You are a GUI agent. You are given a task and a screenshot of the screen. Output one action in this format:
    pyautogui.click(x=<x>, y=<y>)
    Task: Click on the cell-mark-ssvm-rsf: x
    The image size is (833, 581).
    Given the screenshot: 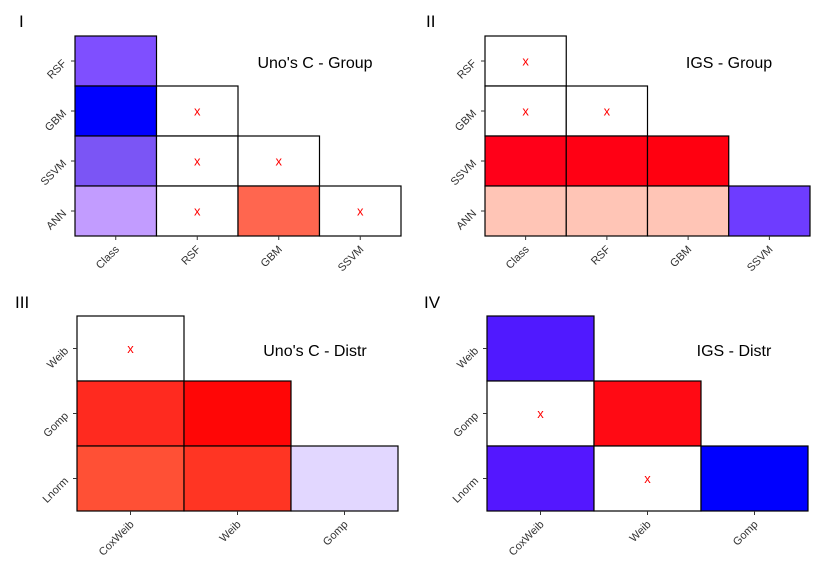 What is the action you would take?
    pyautogui.click(x=197, y=161)
    